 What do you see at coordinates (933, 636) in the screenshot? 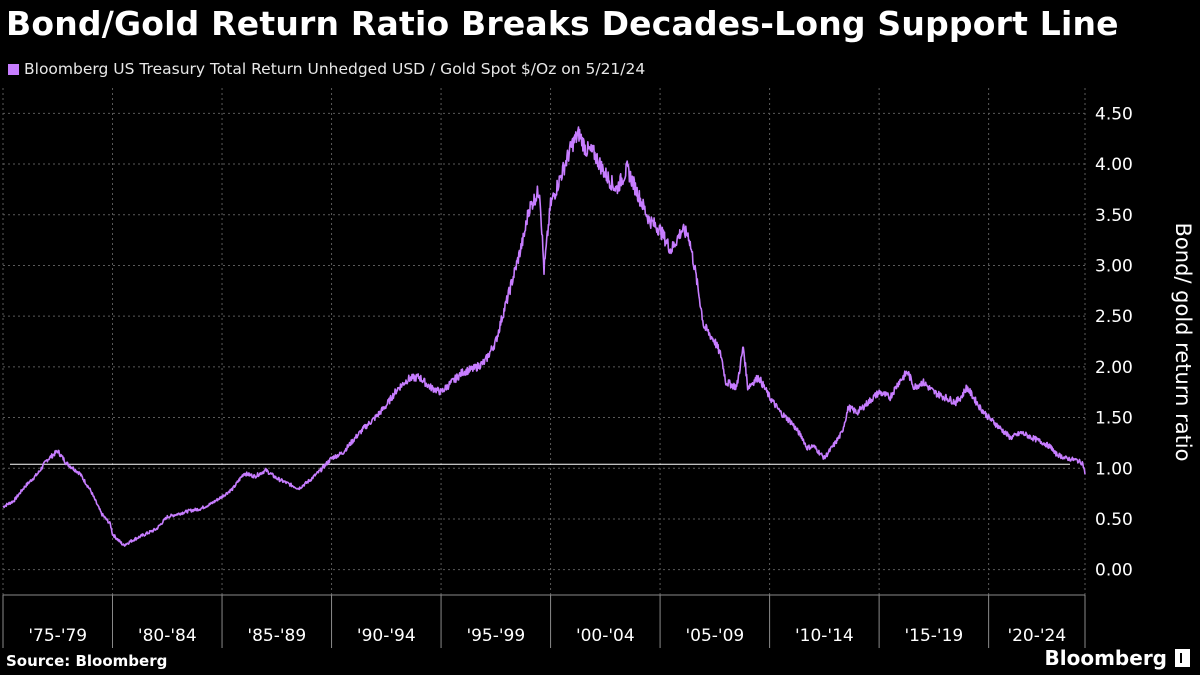
I see `x-tick-label: '15-'19` at bounding box center [933, 636].